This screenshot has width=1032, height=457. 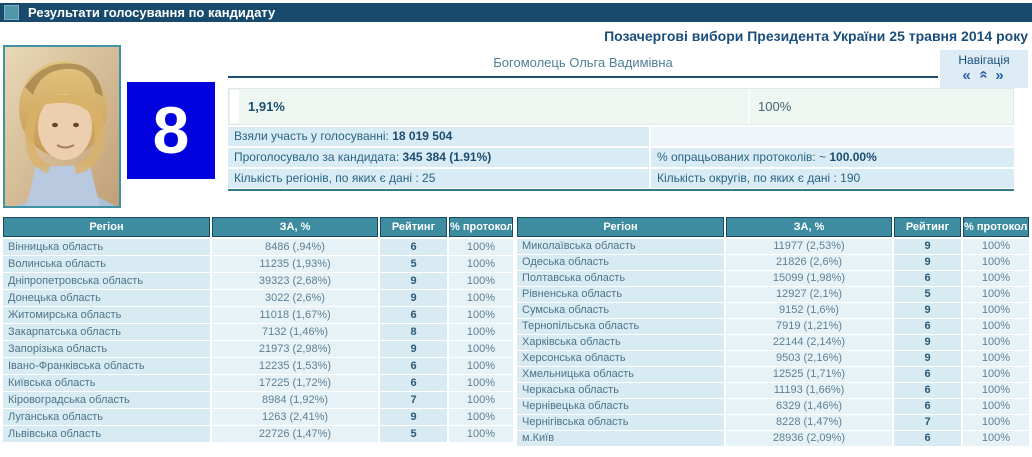 I want to click on votes-cell: 6329 (1,46%), so click(x=809, y=406).